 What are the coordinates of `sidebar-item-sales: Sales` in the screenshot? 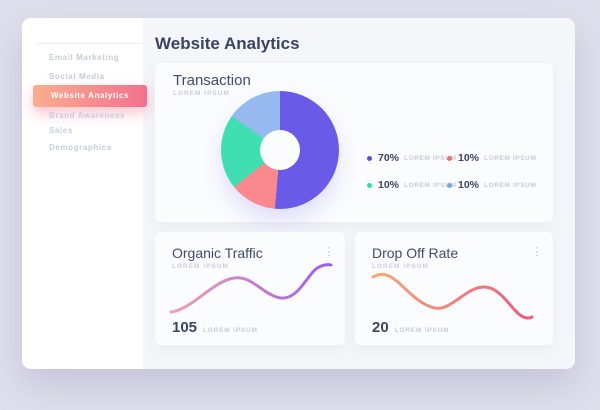 It's located at (61, 130).